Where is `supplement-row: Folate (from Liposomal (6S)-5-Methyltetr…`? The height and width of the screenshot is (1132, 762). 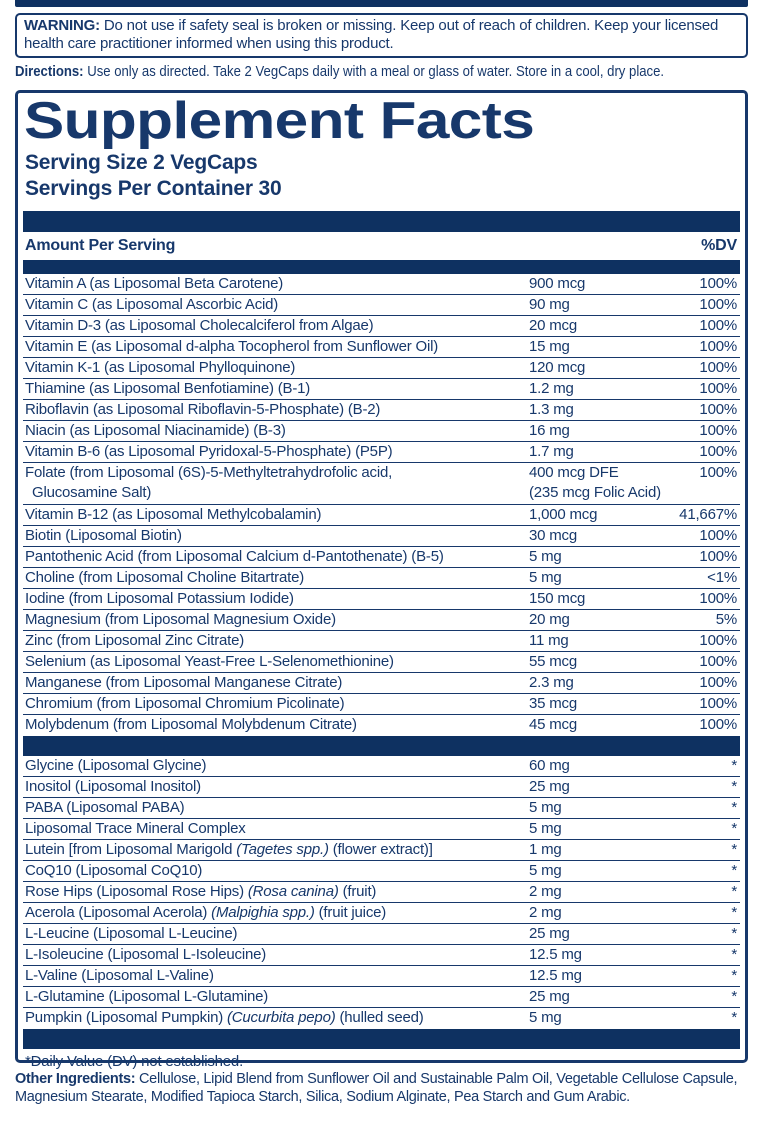
supplement-row: Folate (from Liposomal (6S)-5-Methyltetr… is located at coordinates (381, 484).